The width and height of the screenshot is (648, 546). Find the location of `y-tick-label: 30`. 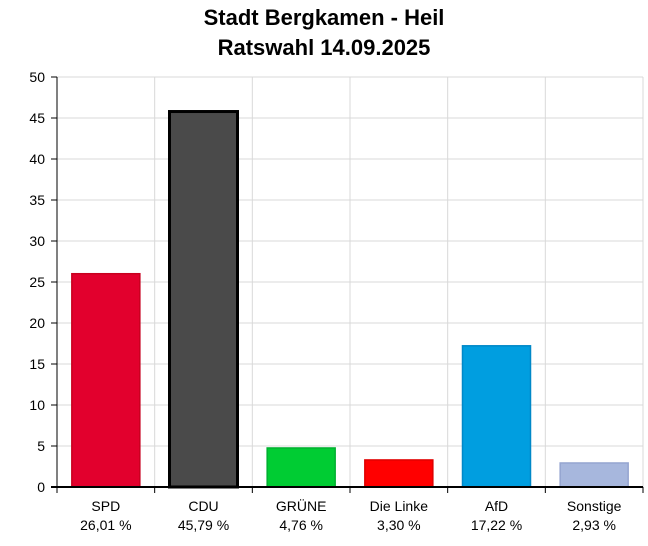

y-tick-label: 30 is located at coordinates (37, 241).